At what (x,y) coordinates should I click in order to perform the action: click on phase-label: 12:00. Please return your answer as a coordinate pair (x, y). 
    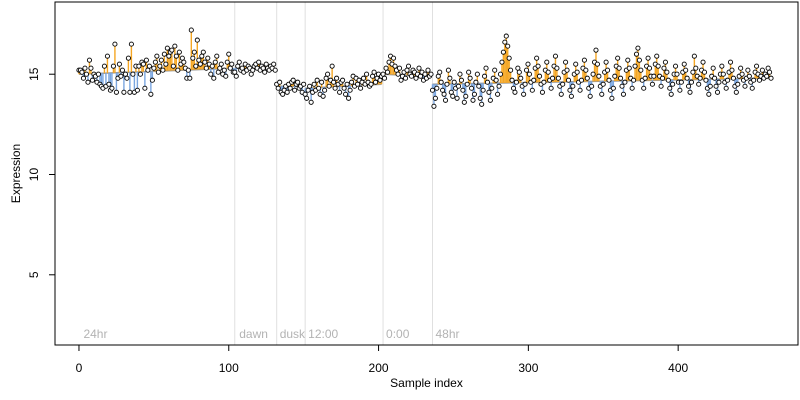
    Looking at the image, I should click on (323, 334).